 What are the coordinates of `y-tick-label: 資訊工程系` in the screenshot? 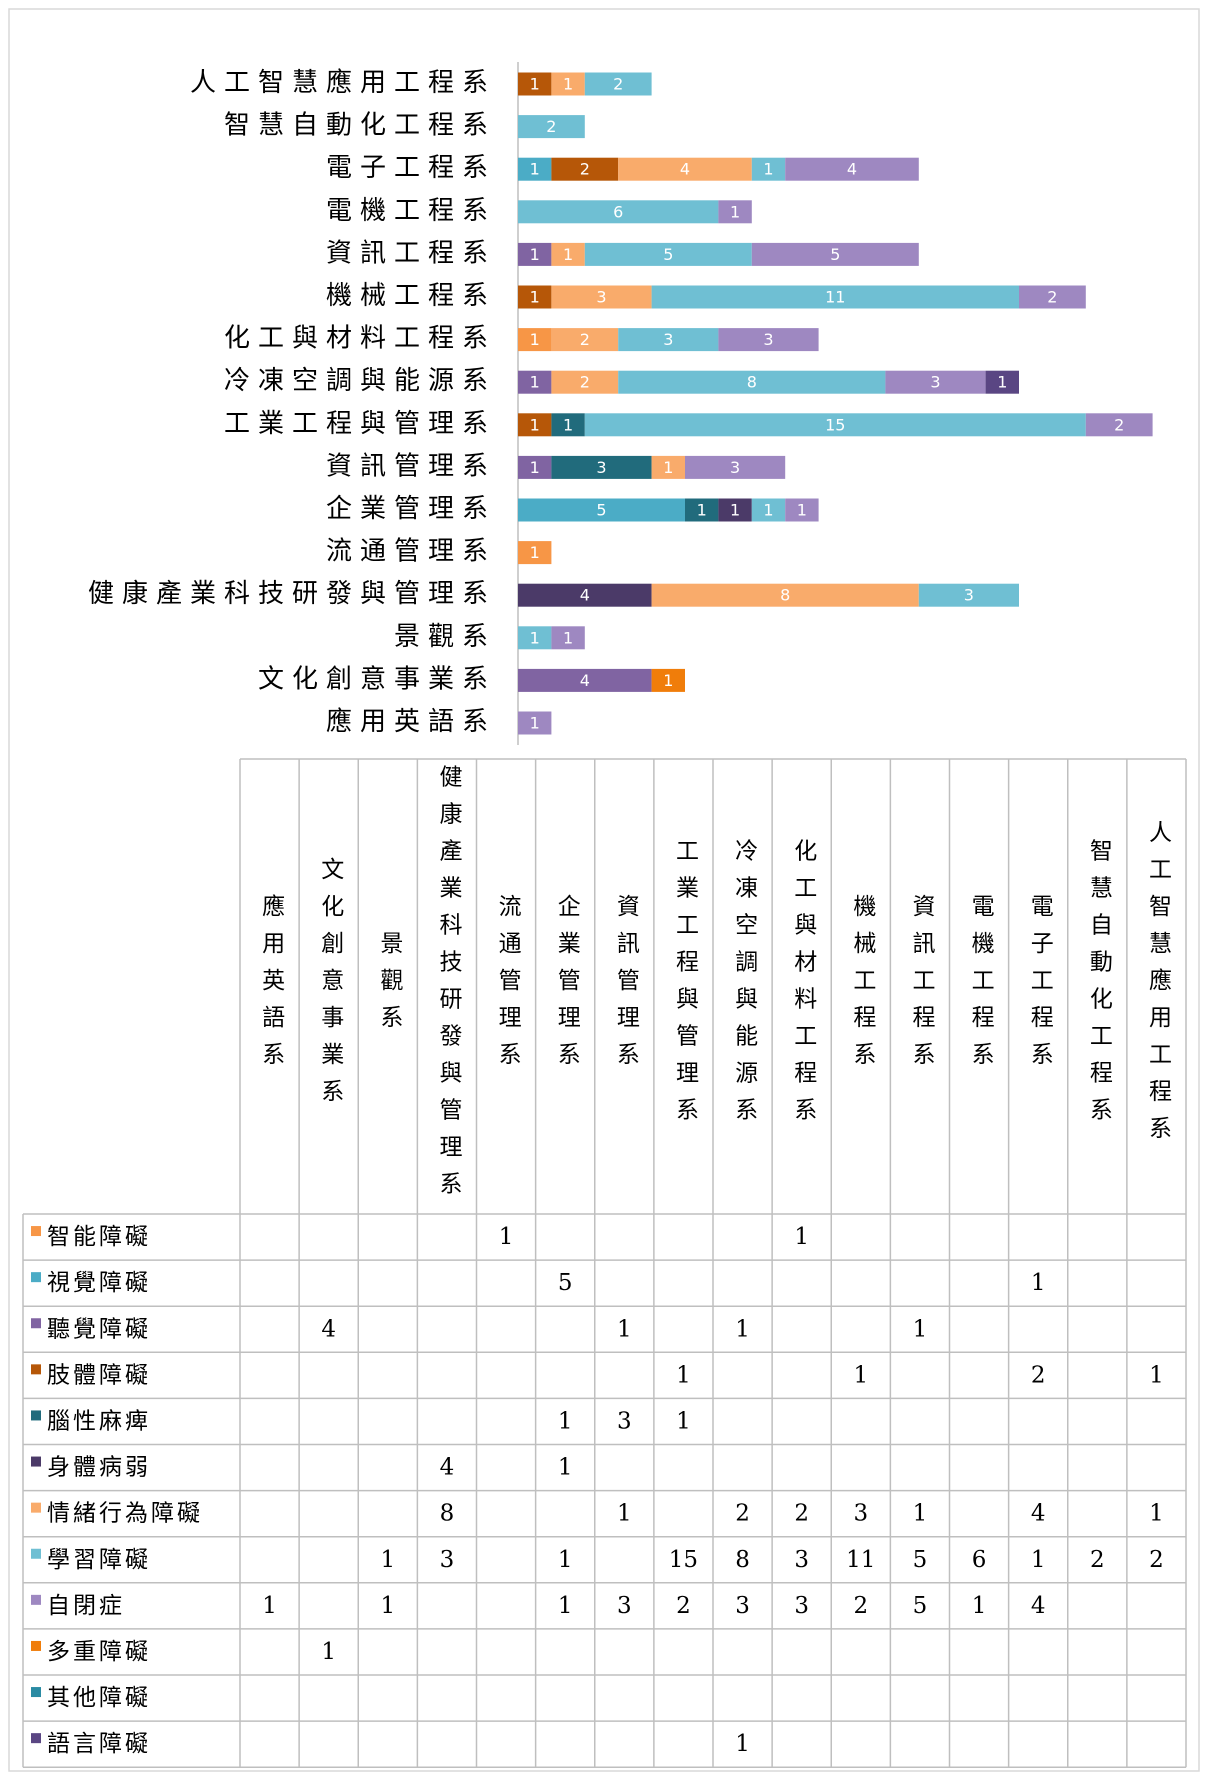 It's located at (411, 253).